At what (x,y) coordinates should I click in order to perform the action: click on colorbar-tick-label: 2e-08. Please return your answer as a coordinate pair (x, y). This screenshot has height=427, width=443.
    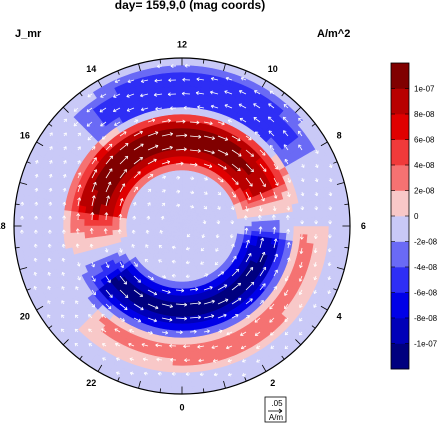
    Looking at the image, I should click on (424, 191).